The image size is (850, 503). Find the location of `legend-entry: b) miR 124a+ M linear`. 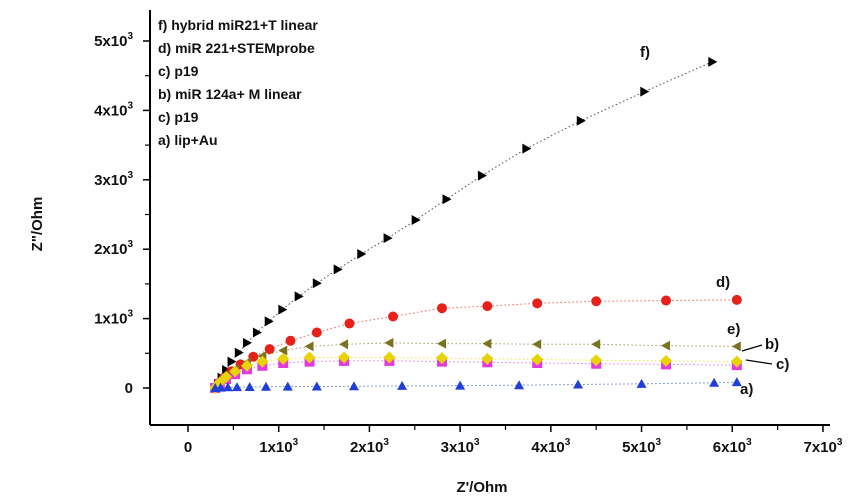

legend-entry: b) miR 124a+ M linear is located at coordinates (230, 94).